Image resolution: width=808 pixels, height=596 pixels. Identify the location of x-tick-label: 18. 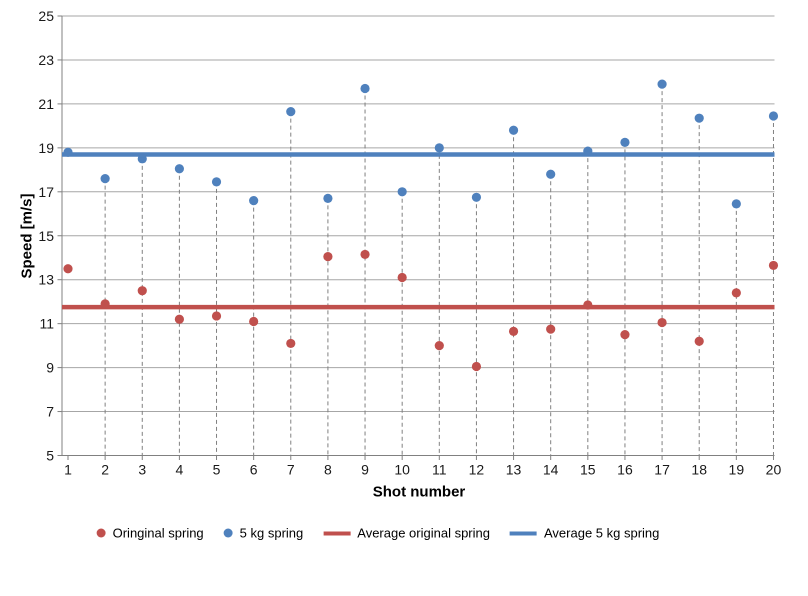
(699, 470).